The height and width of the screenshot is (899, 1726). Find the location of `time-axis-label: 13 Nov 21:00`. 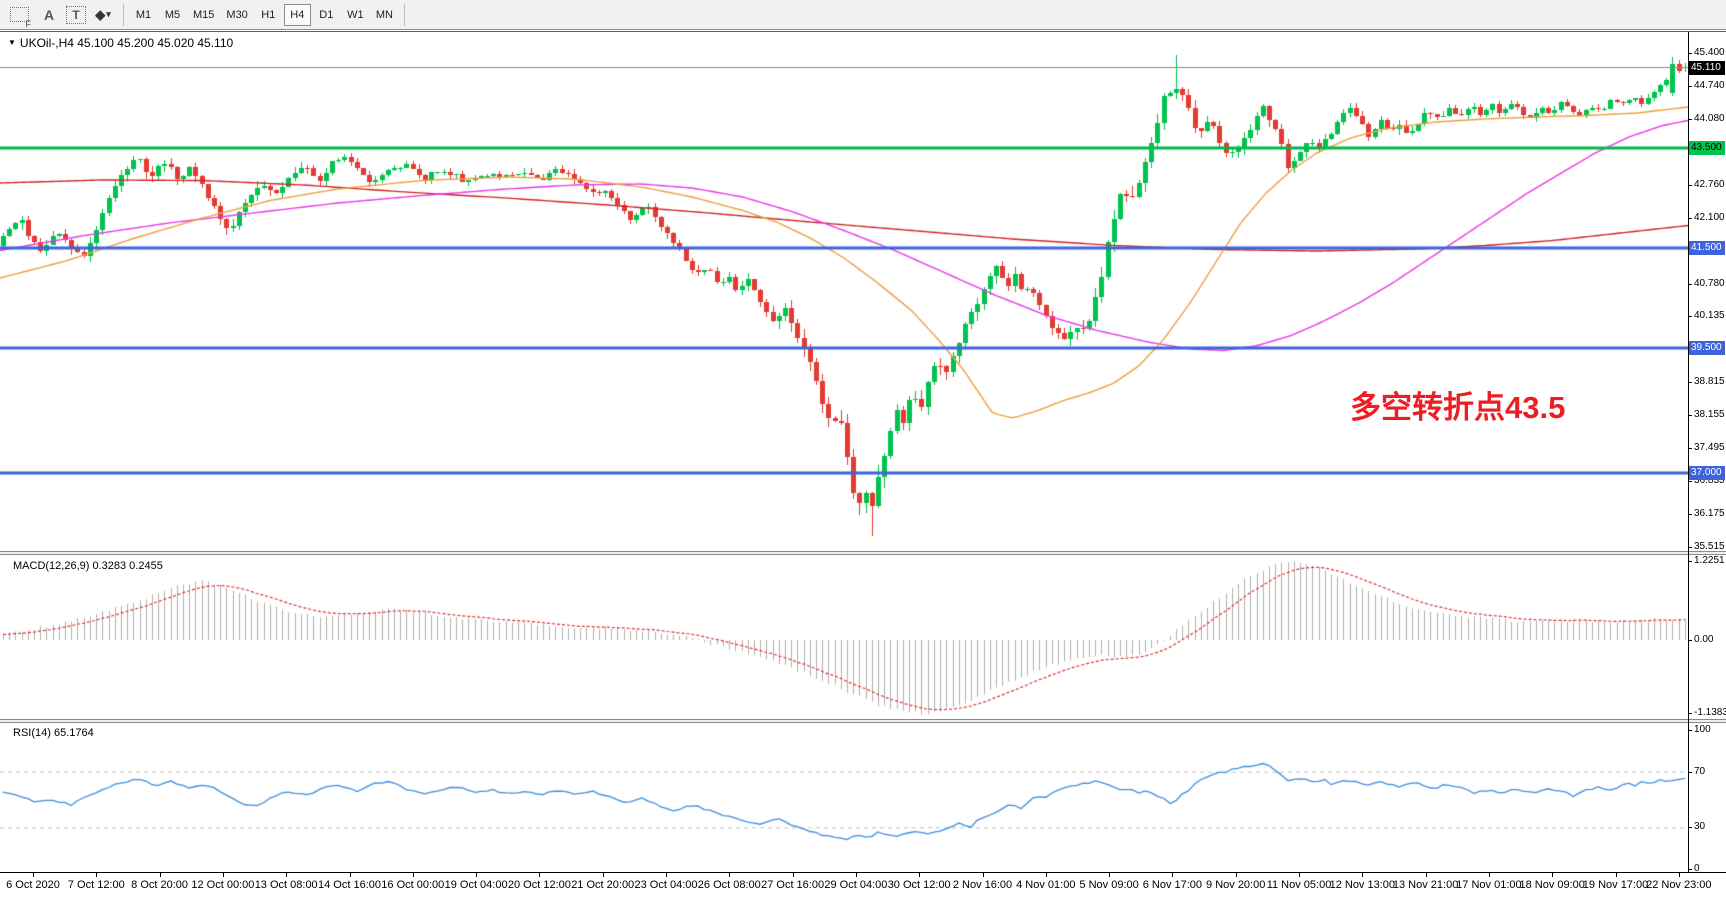

time-axis-label: 13 Nov 21:00 is located at coordinates (1425, 885).